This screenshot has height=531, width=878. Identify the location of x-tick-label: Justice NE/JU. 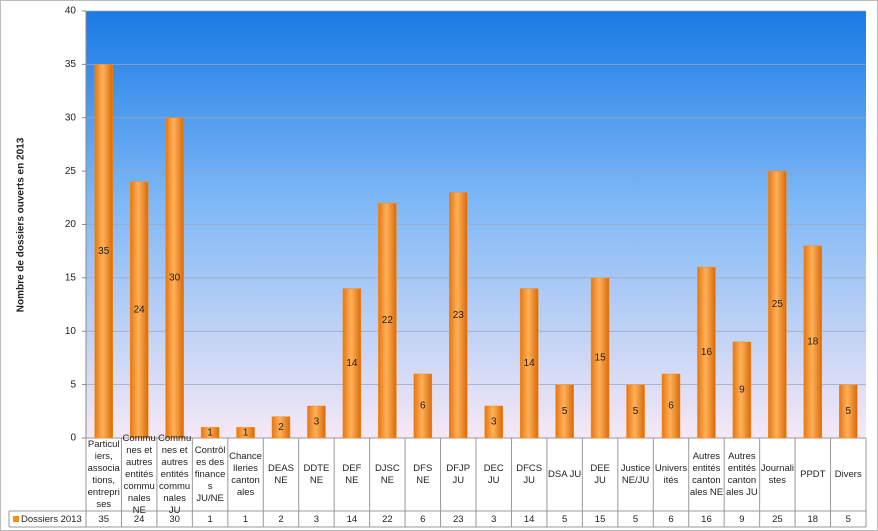
(635, 474).